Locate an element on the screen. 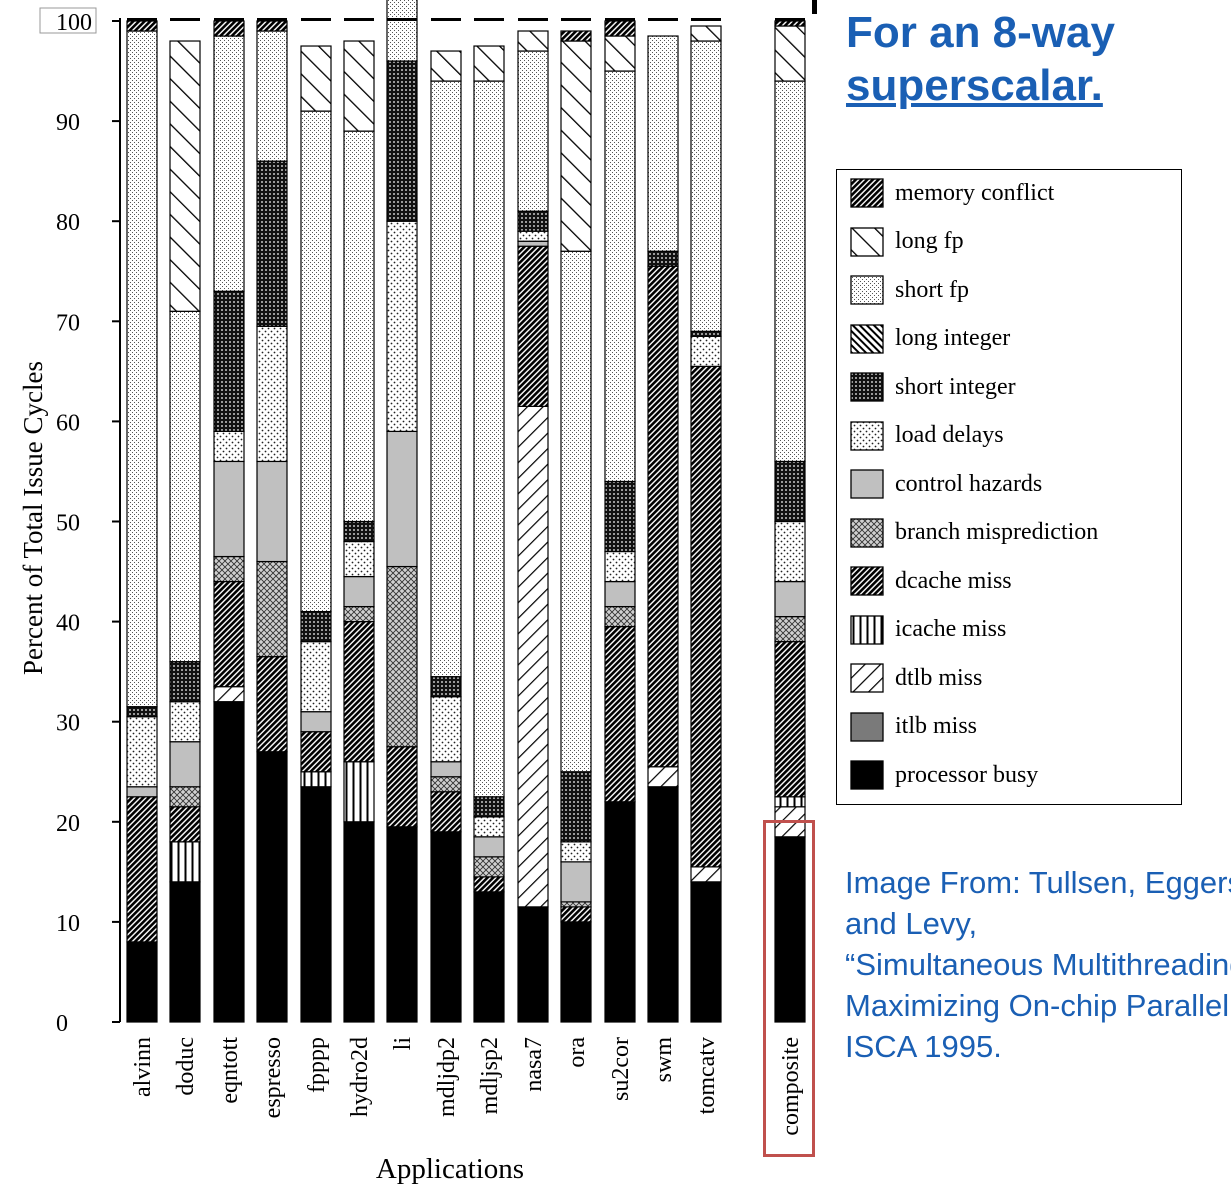 The height and width of the screenshot is (1193, 1231). legend-label: memory conflict is located at coordinates (975, 192).